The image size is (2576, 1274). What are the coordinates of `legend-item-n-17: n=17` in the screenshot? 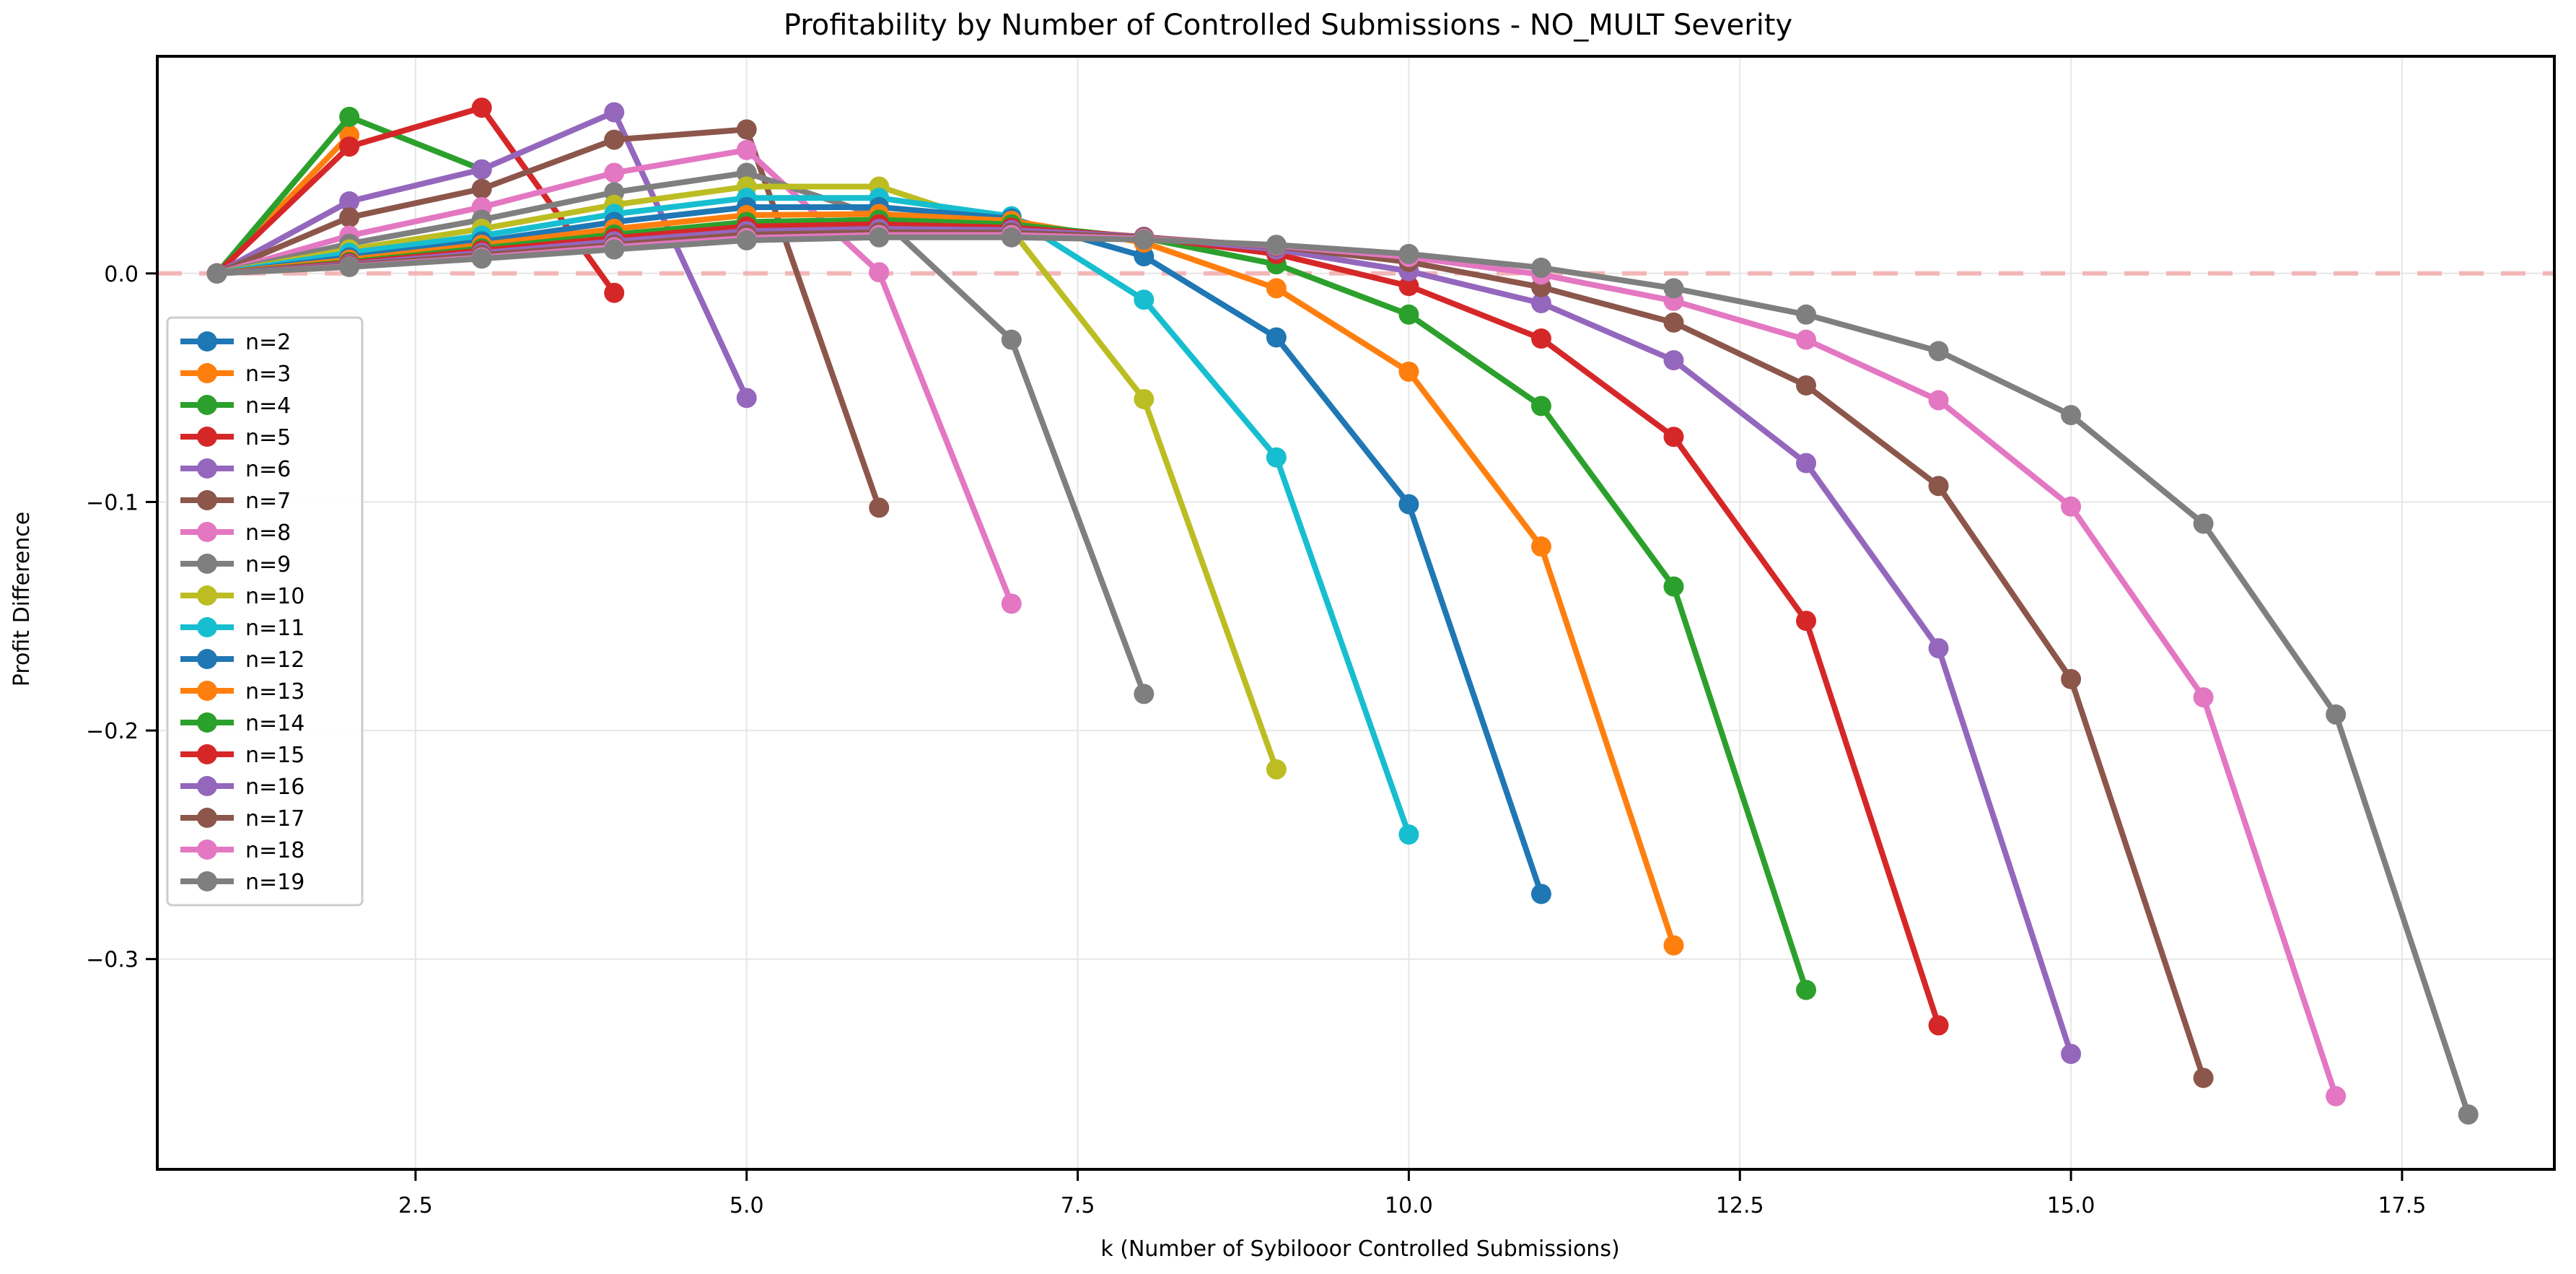 It's located at (242, 819).